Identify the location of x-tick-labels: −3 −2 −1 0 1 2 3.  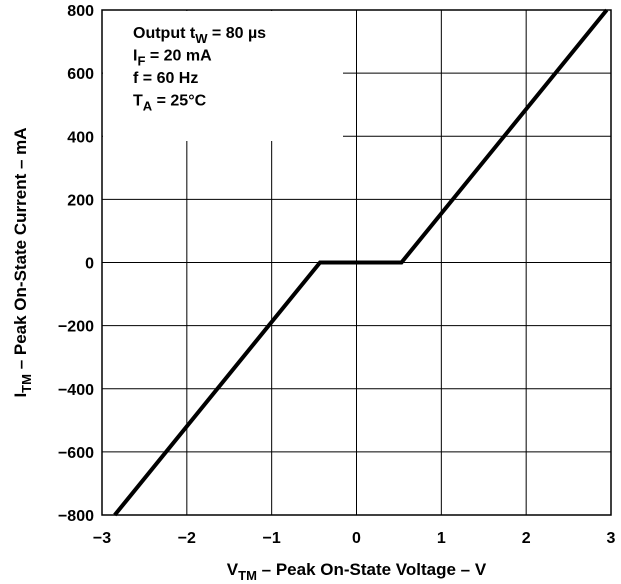
(354, 538).